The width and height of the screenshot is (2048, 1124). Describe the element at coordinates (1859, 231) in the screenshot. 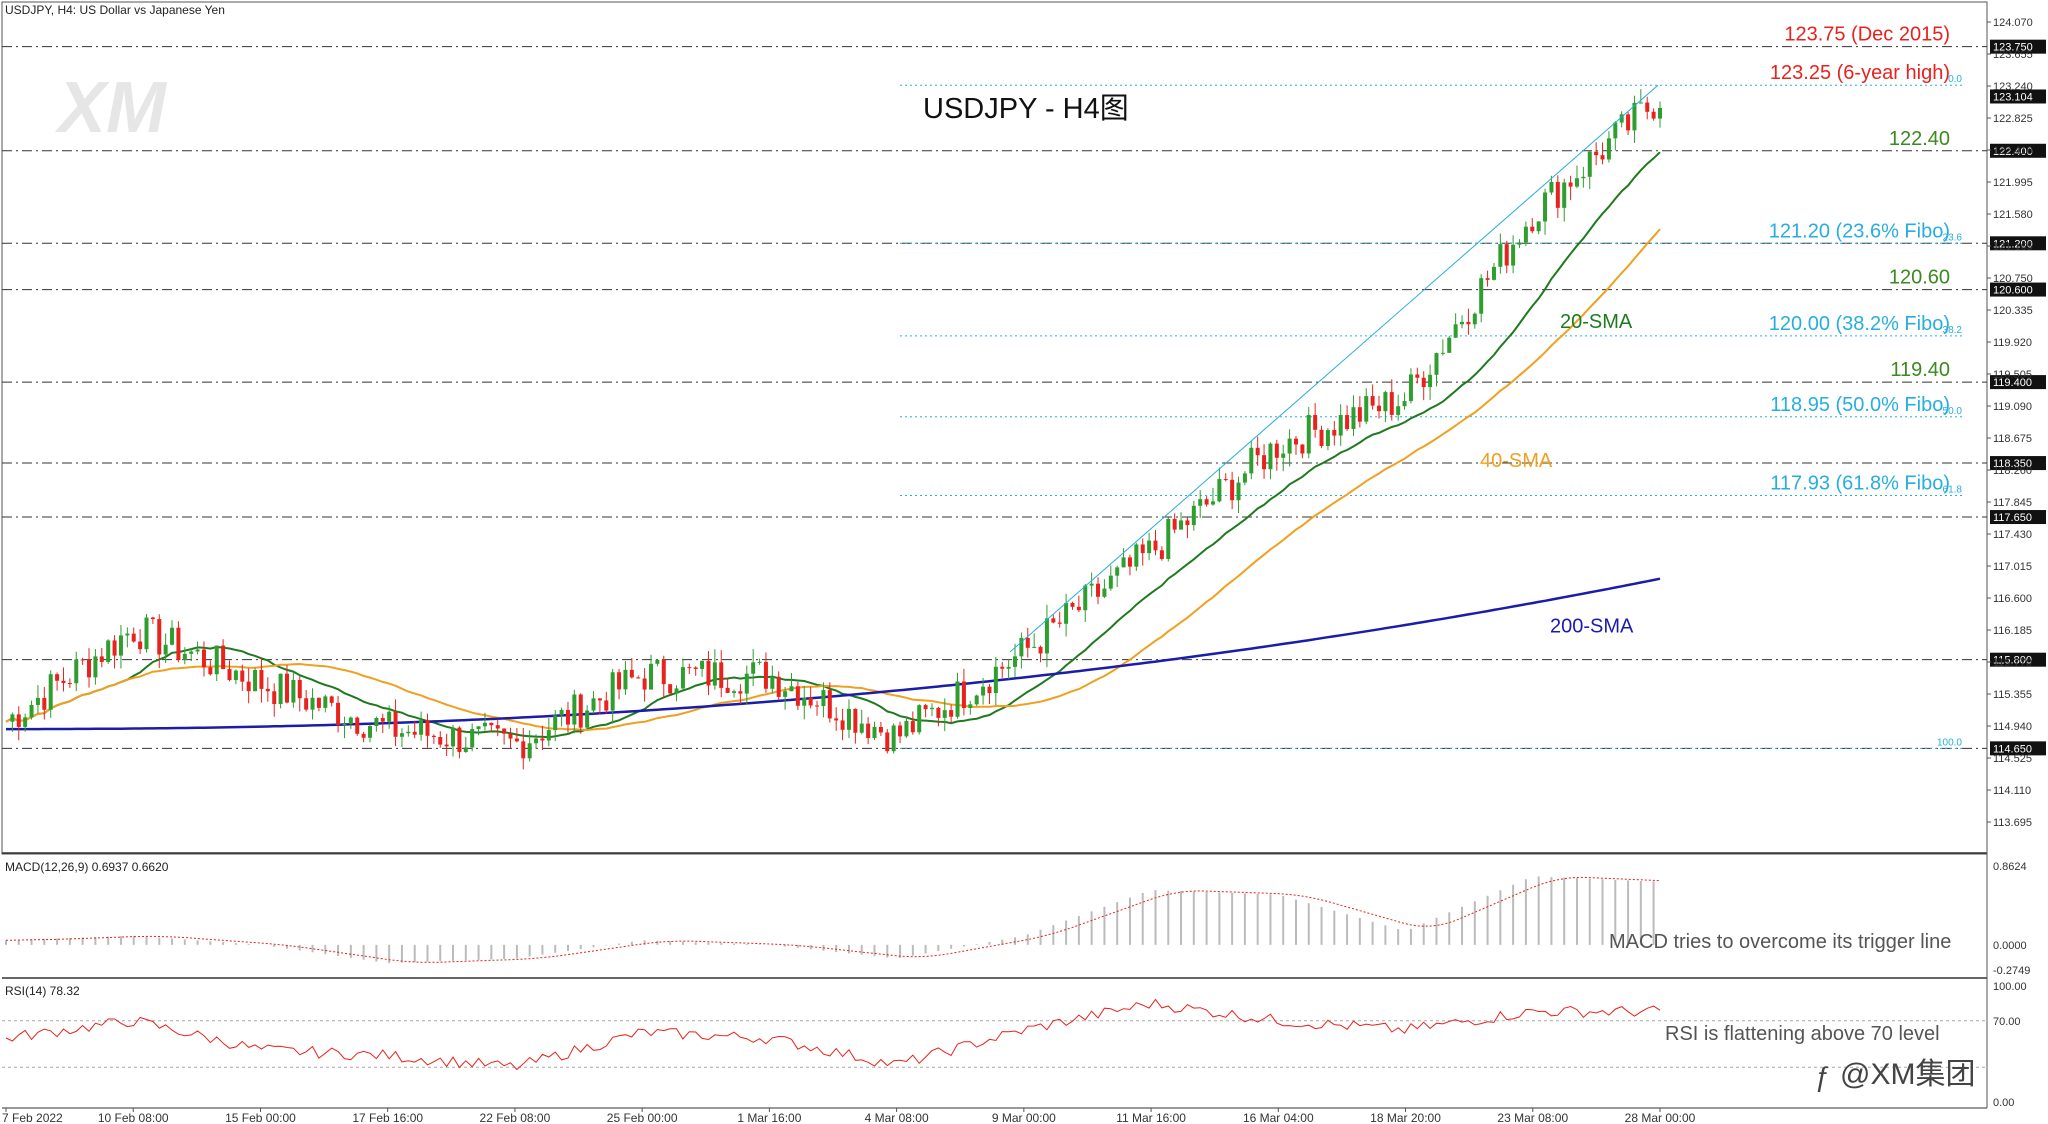

I see `level-label: 121.20 (23.6% Fibo)` at that location.